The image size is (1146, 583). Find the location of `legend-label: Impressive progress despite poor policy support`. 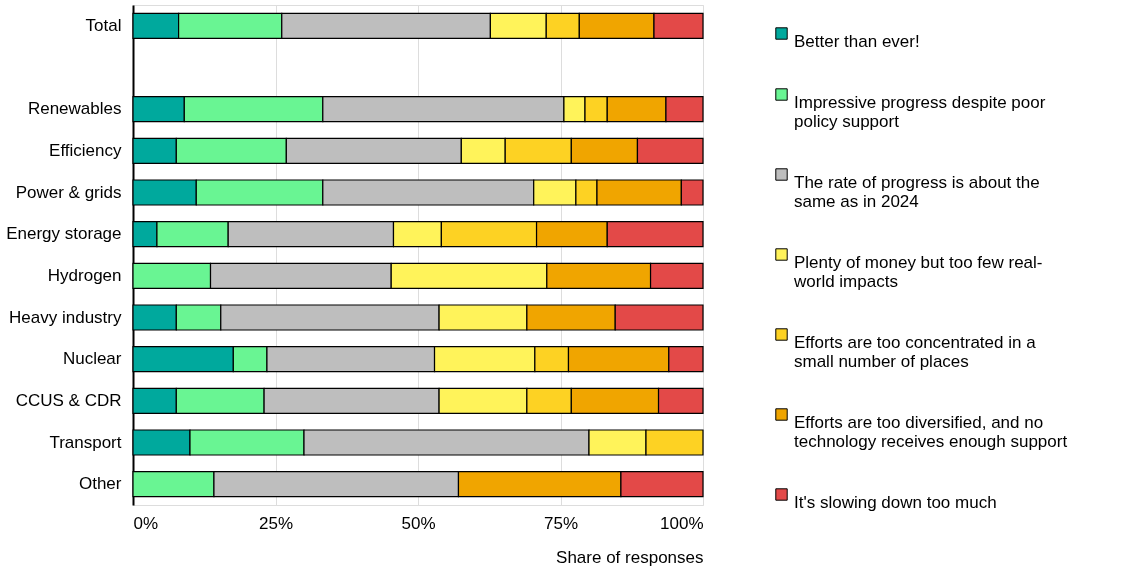

legend-label: Impressive progress despite poor policy support is located at coordinates (920, 111).